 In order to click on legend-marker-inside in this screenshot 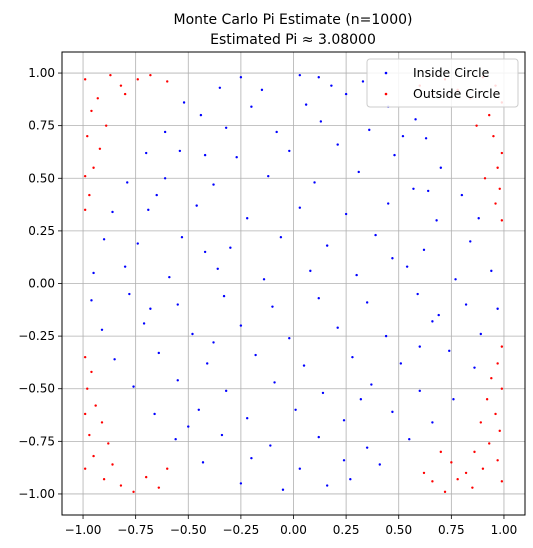, I will do `click(386, 73)`.